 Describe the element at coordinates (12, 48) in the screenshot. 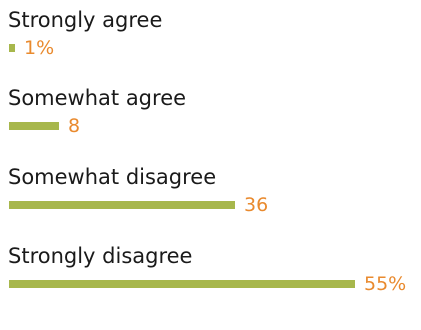

I see `bar-strongly-agree` at that location.